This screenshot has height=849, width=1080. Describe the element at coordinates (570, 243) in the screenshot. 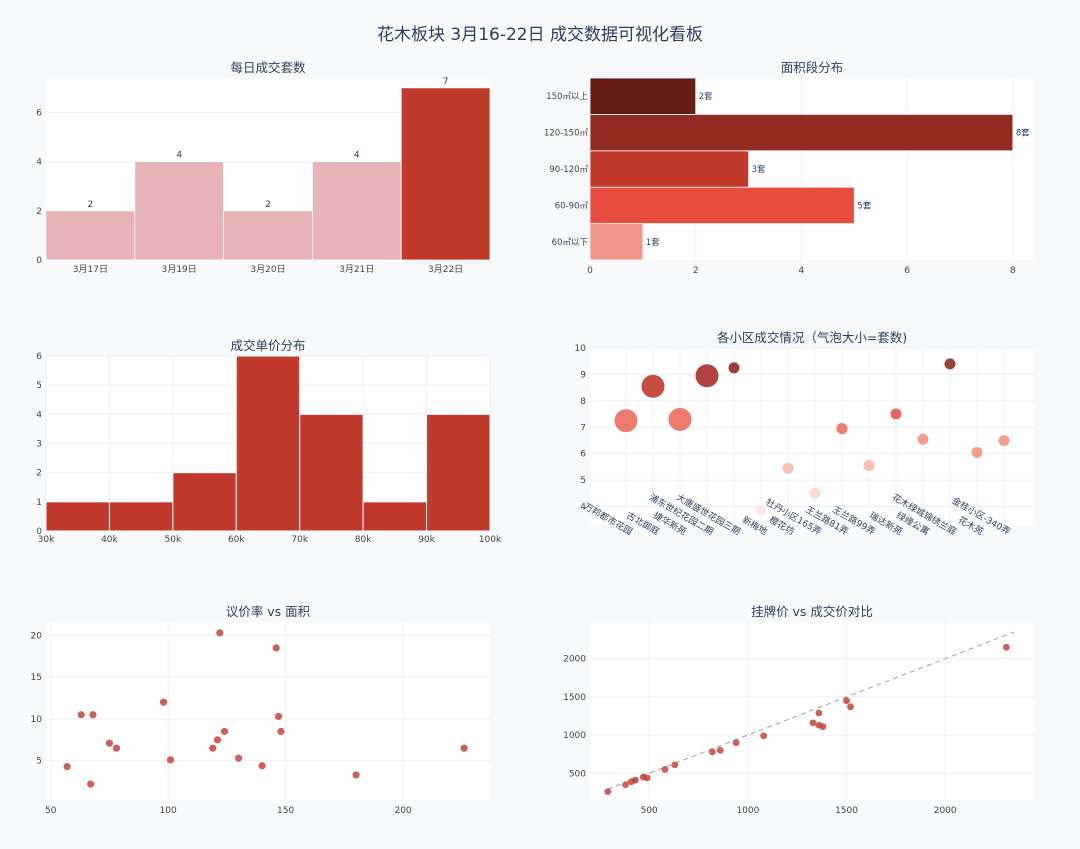

I see `area-category-label: 60㎡以下` at that location.